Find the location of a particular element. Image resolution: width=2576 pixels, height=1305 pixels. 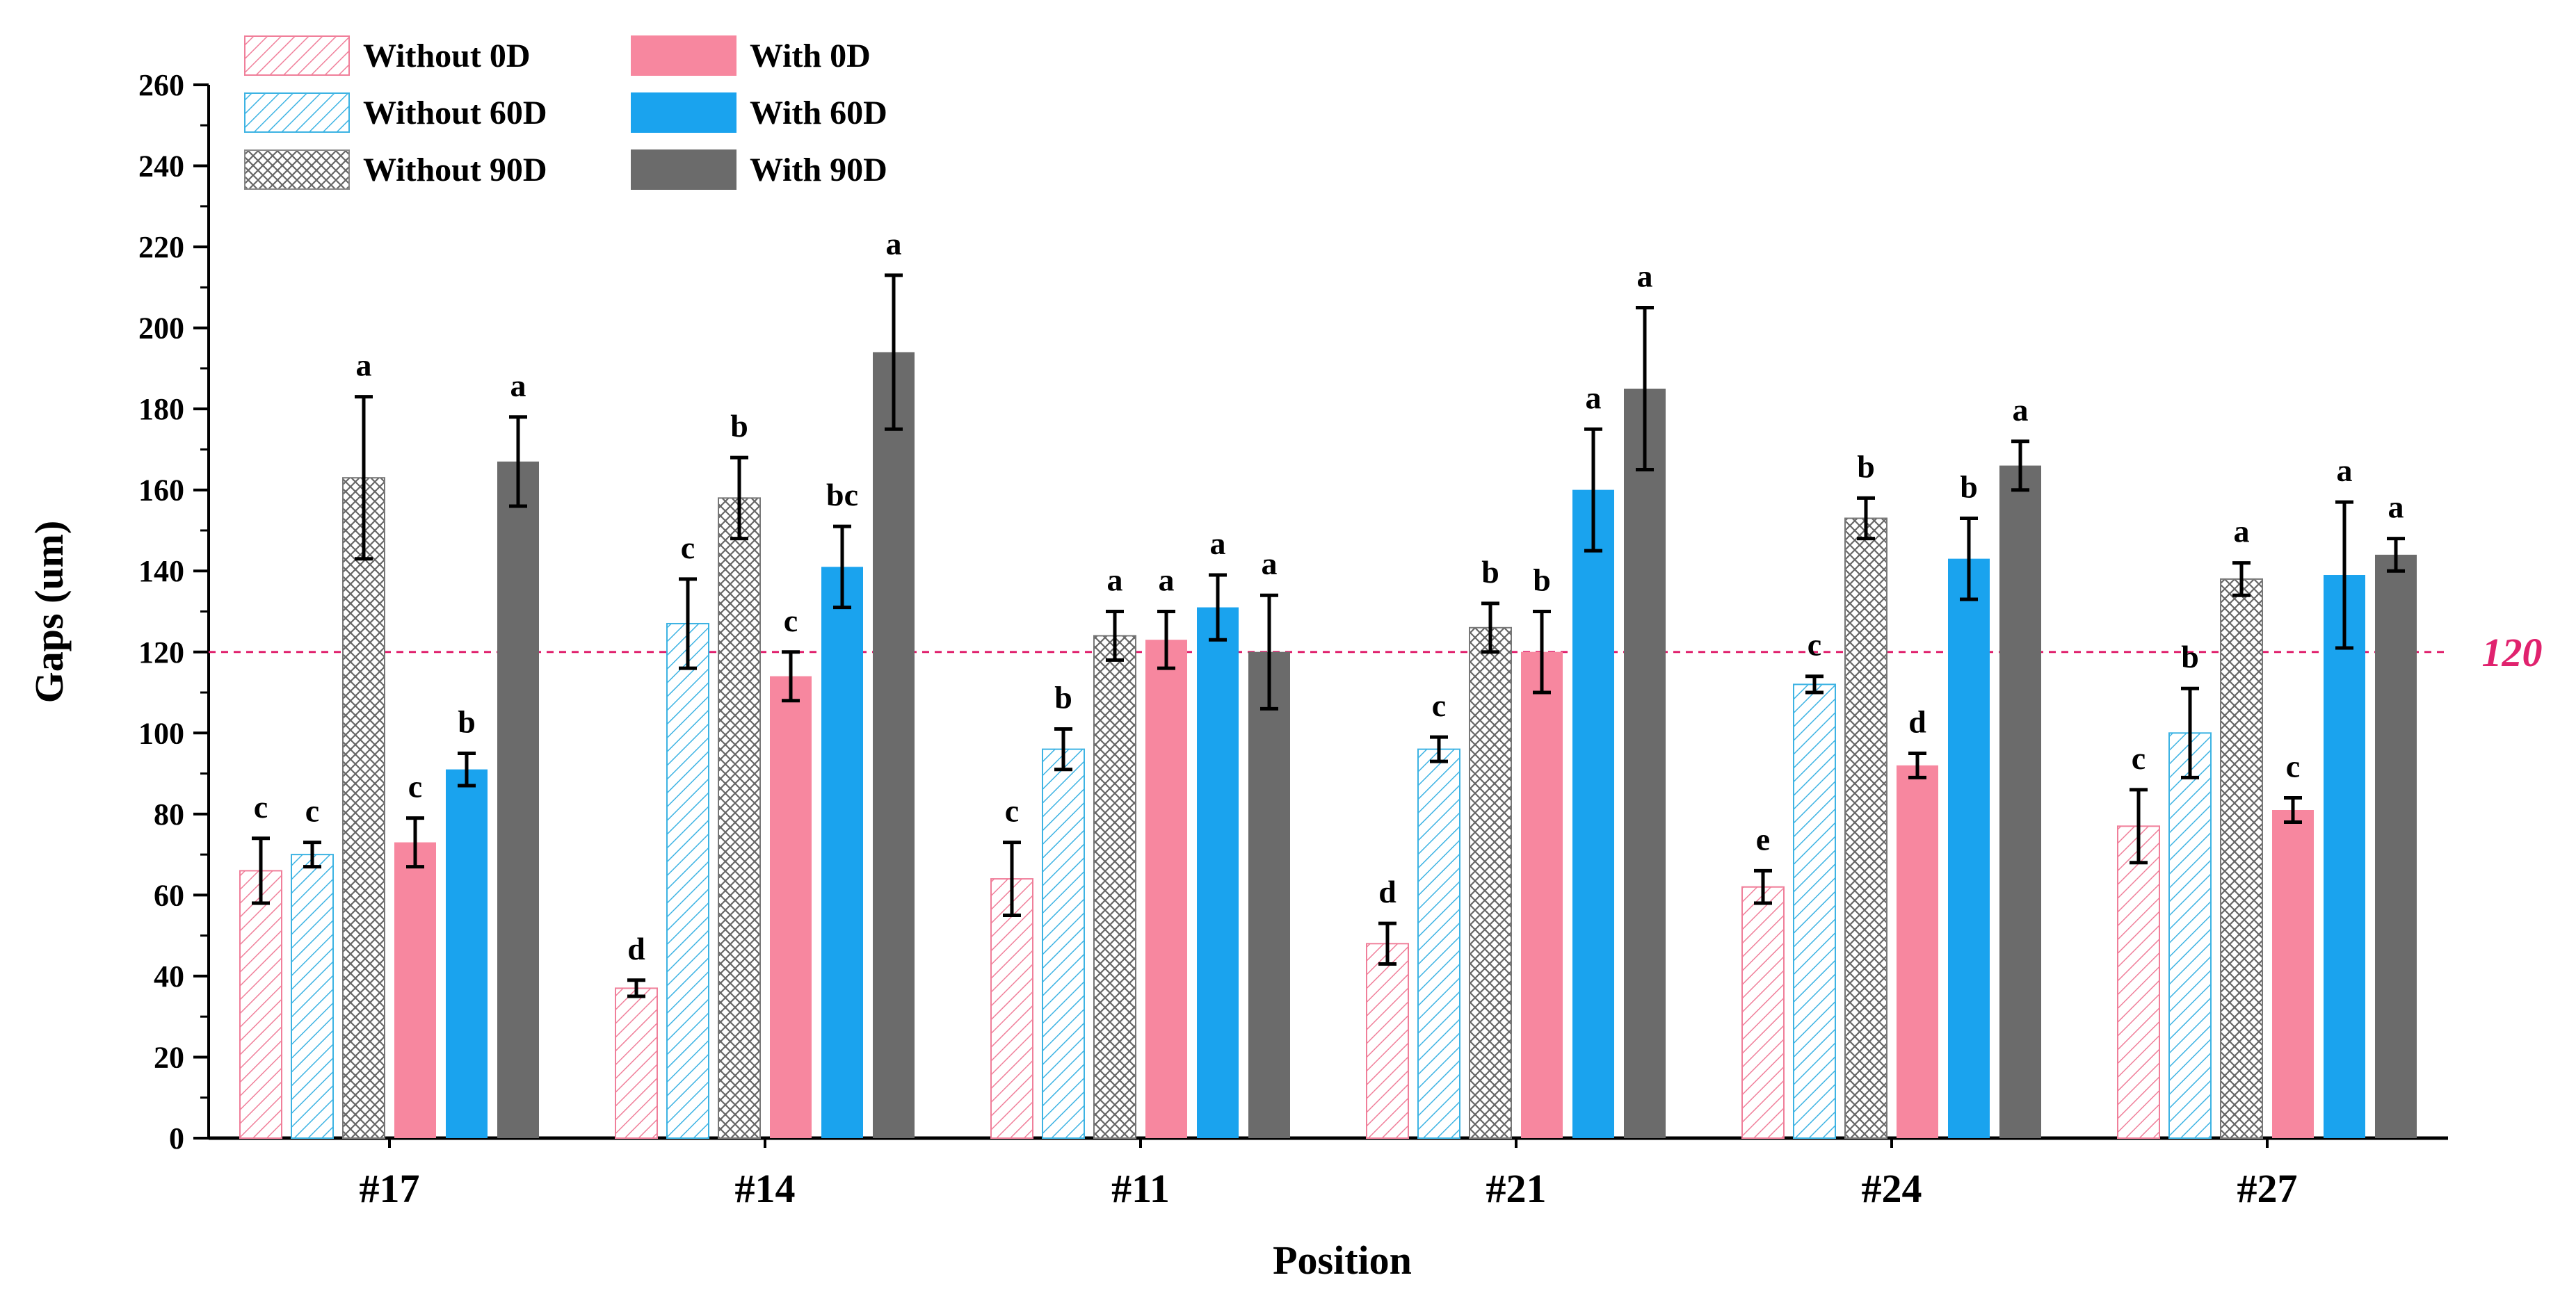

y-tick-label: 240 is located at coordinates (161, 166).